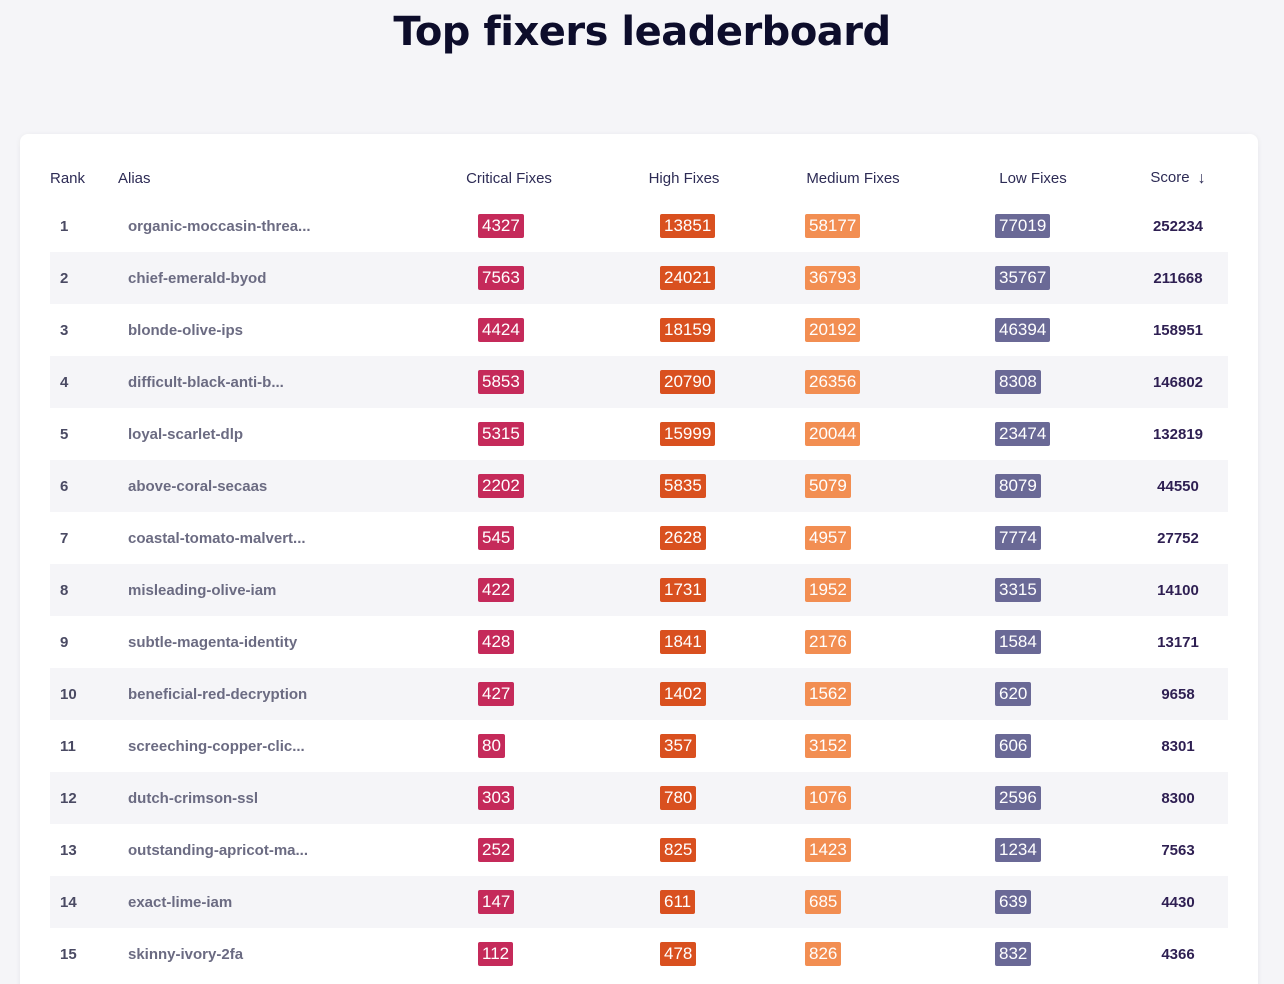 The image size is (1284, 984). I want to click on table-row: 12 dutch-crimson-ssl 303 780 1076 2596 8300, so click(639, 798).